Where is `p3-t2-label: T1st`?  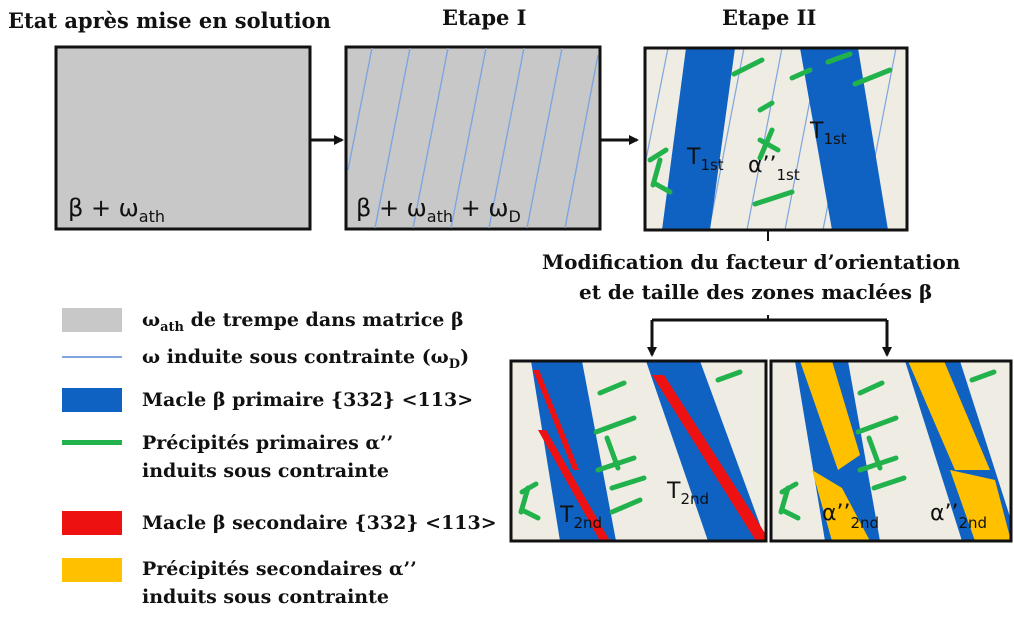 p3-t2-label: T1st is located at coordinates (828, 133).